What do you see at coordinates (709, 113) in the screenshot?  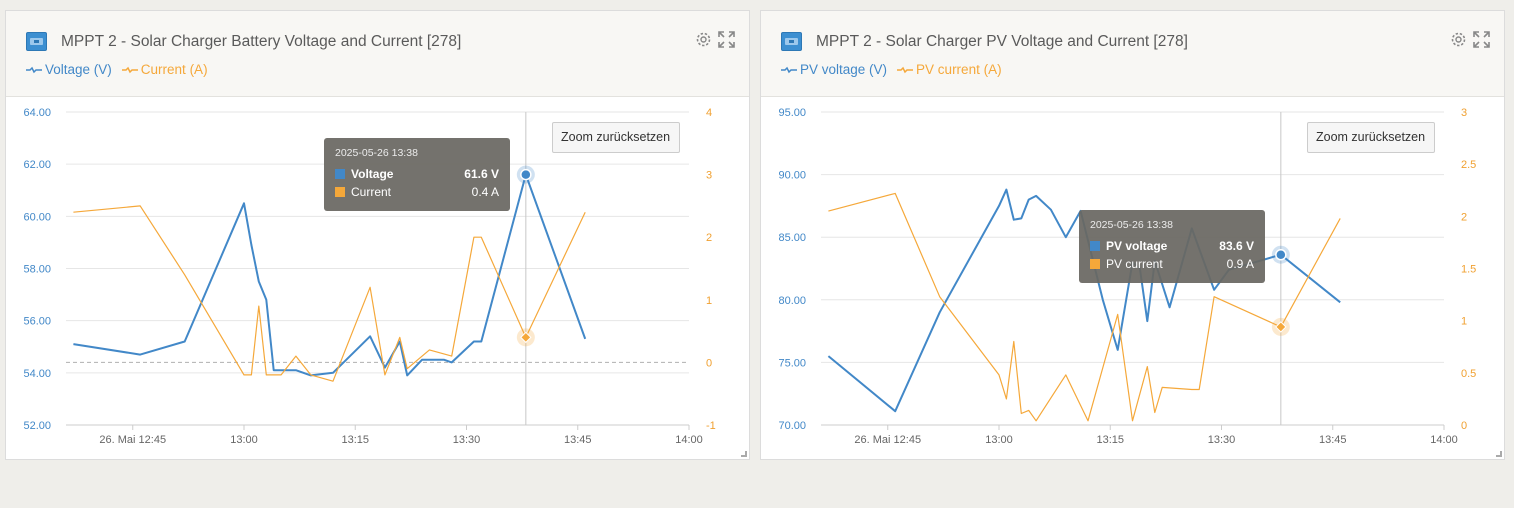 I see `y-right-tick-label: 4` at bounding box center [709, 113].